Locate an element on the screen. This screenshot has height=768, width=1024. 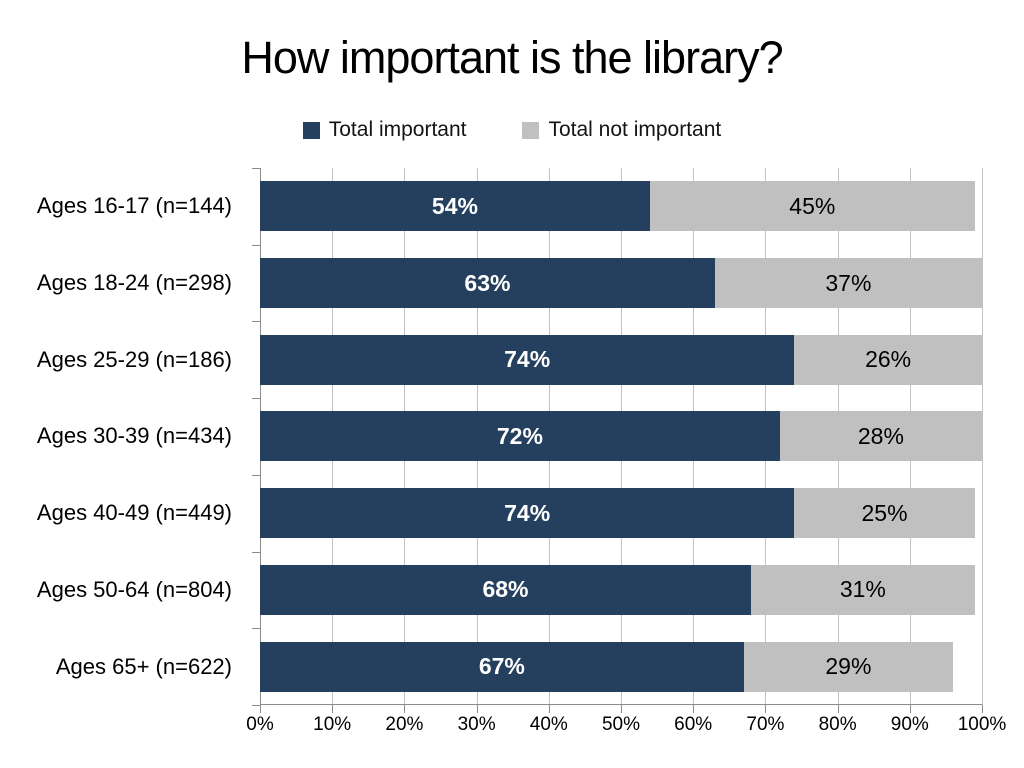
bar-row: 67% 29% is located at coordinates (621, 666).